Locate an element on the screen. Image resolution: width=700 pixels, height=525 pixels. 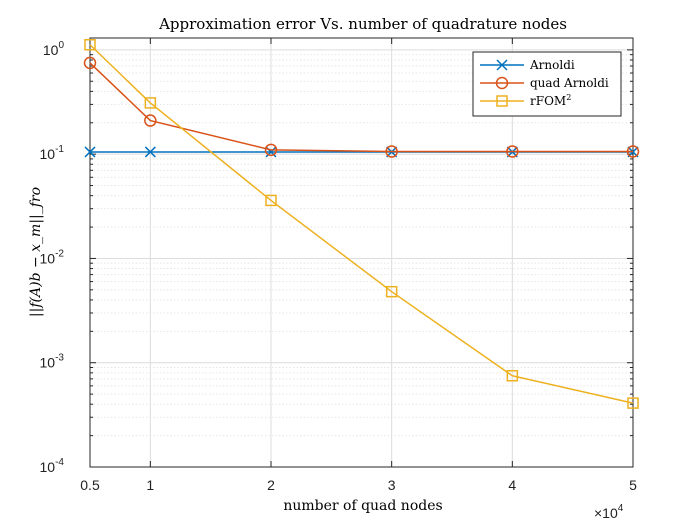
x-axis-multiplier: ×10⁴ is located at coordinates (609, 512).